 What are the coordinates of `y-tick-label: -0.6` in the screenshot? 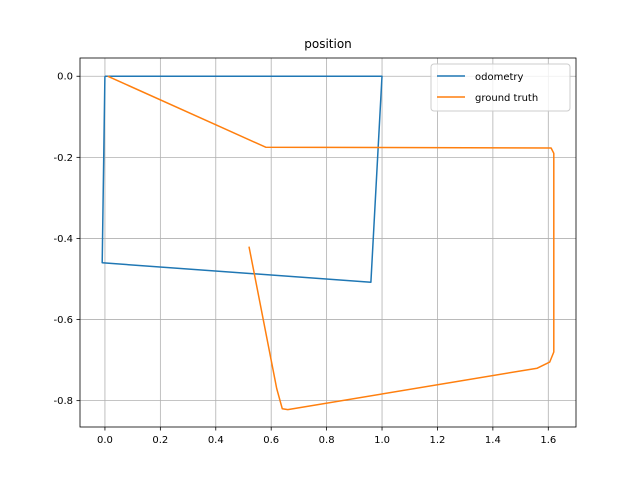 It's located at (63, 320).